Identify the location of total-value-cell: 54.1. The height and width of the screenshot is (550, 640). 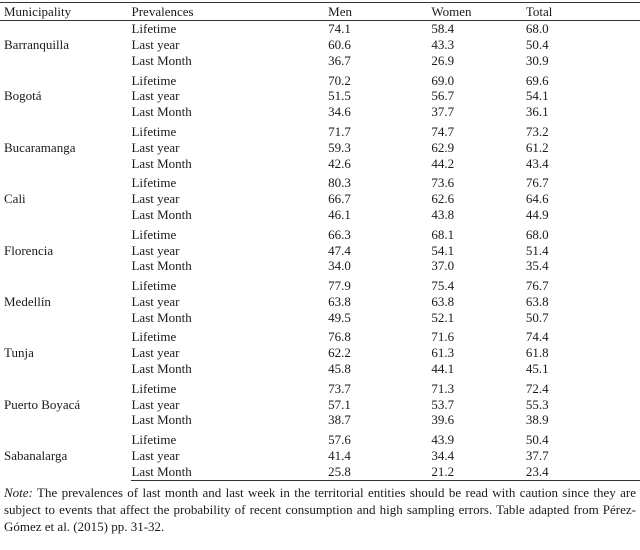
(537, 96).